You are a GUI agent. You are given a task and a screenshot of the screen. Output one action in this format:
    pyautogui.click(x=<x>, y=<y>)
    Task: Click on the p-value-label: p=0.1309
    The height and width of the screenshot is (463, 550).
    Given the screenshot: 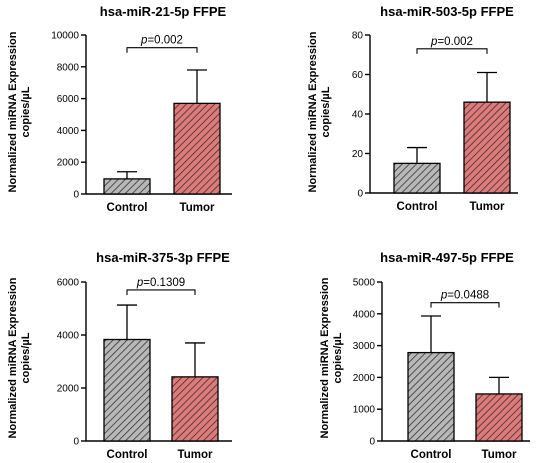 What is the action you would take?
    pyautogui.click(x=160, y=283)
    